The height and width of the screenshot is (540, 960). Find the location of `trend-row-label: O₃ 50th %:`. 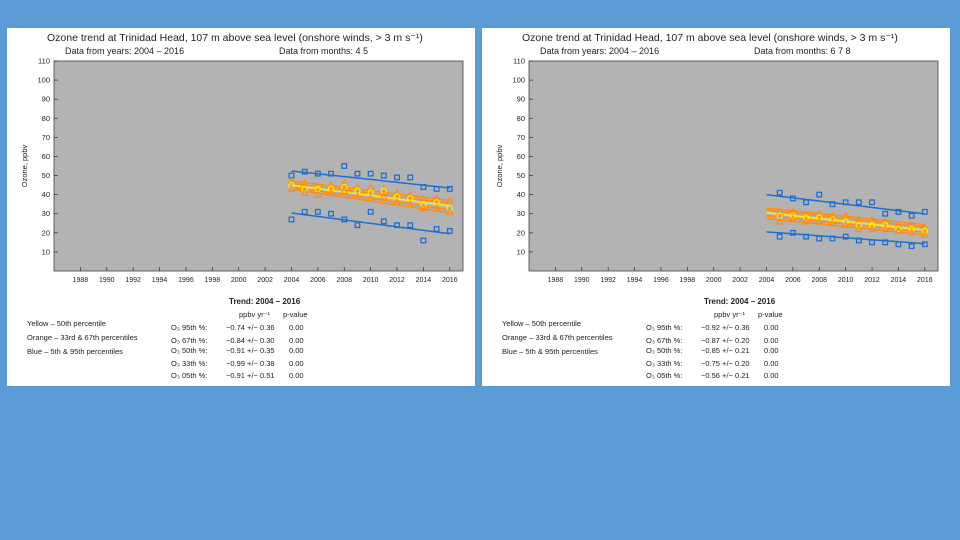

trend-row-label: O₃ 50th %: is located at coordinates (189, 350).